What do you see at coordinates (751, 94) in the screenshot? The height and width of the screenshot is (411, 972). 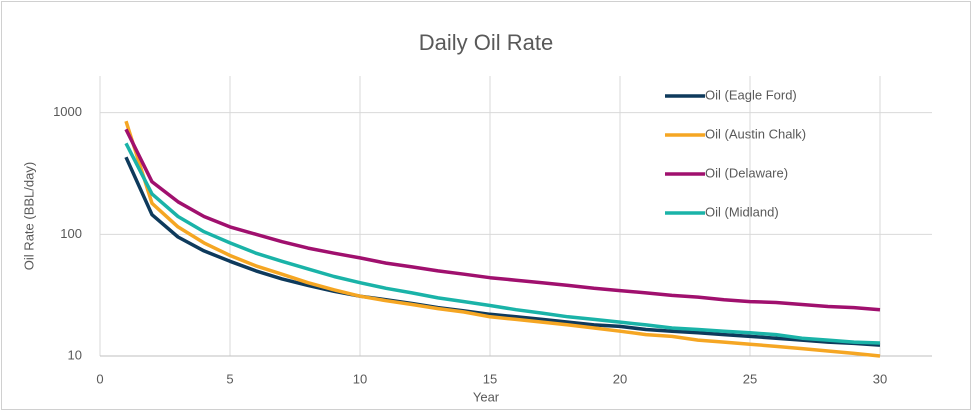 I see `legend-label: Oil (Eagle Ford)` at bounding box center [751, 94].